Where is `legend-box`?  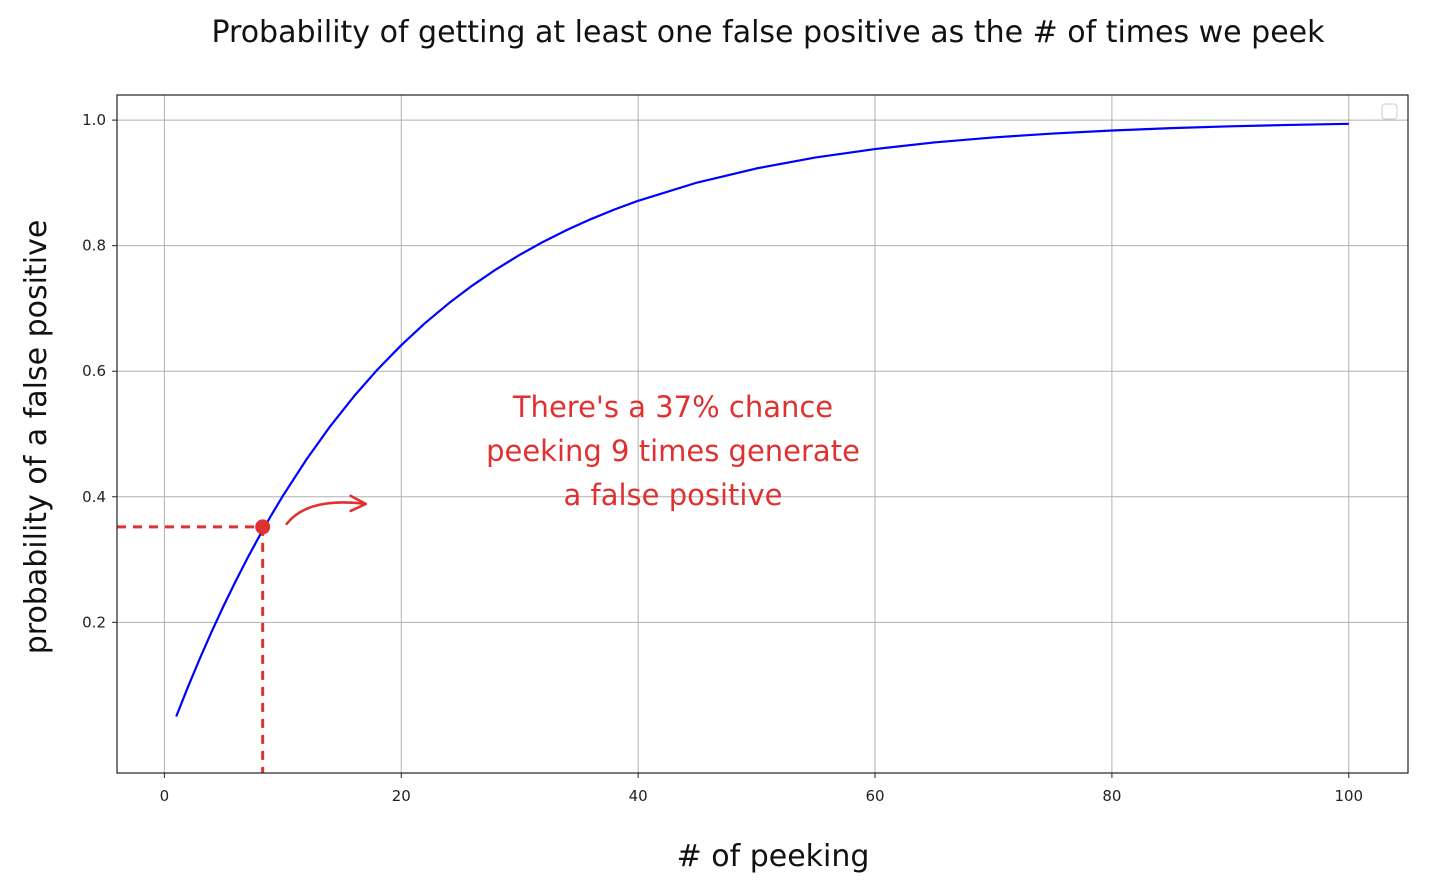
legend-box is located at coordinates (1389, 111).